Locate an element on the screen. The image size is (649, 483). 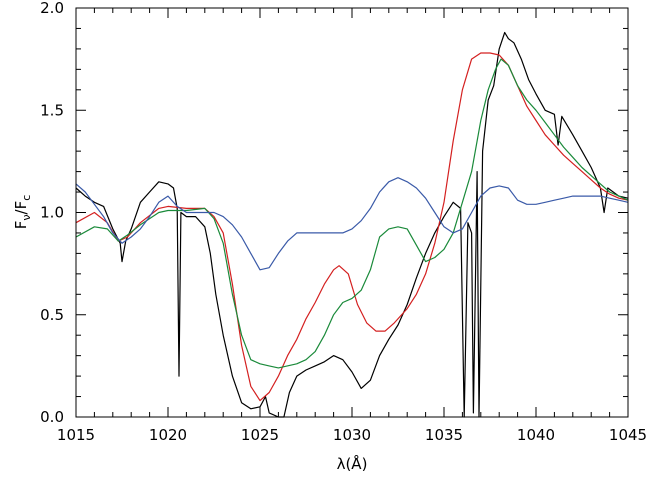
y-axis-label-sub1: ν is located at coordinates (26, 217).